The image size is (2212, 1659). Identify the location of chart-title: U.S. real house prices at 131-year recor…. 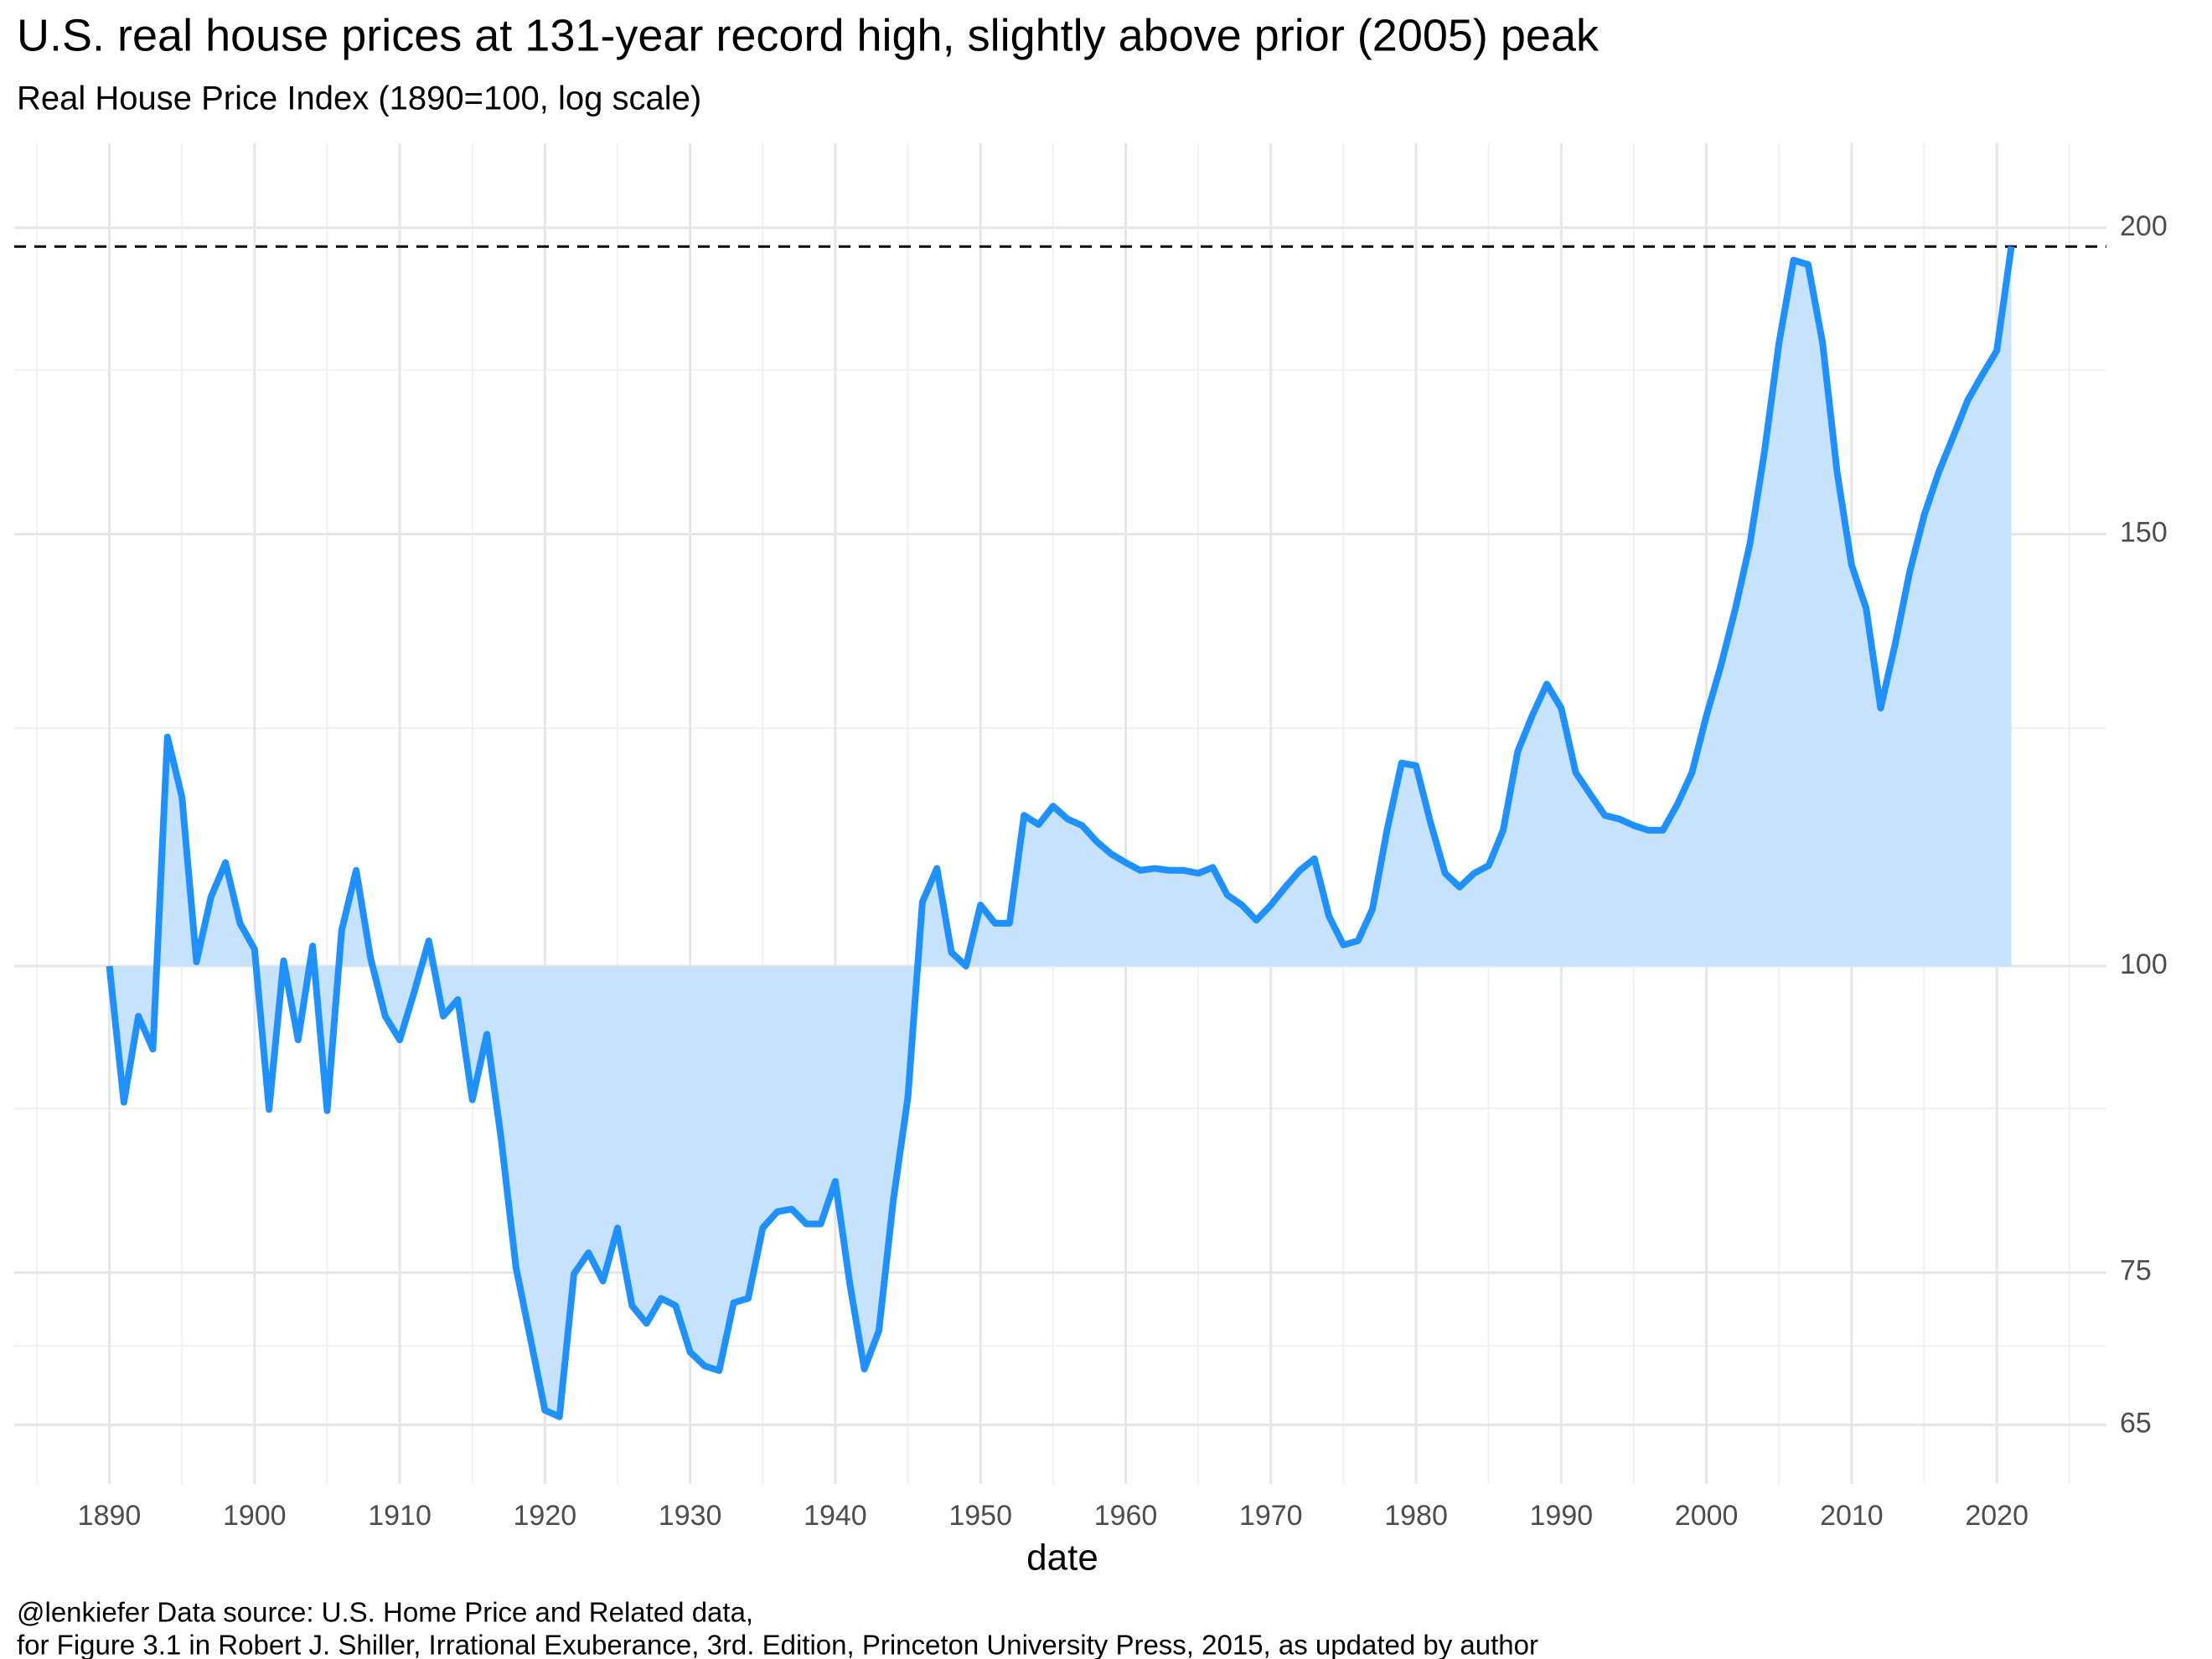
(808, 35).